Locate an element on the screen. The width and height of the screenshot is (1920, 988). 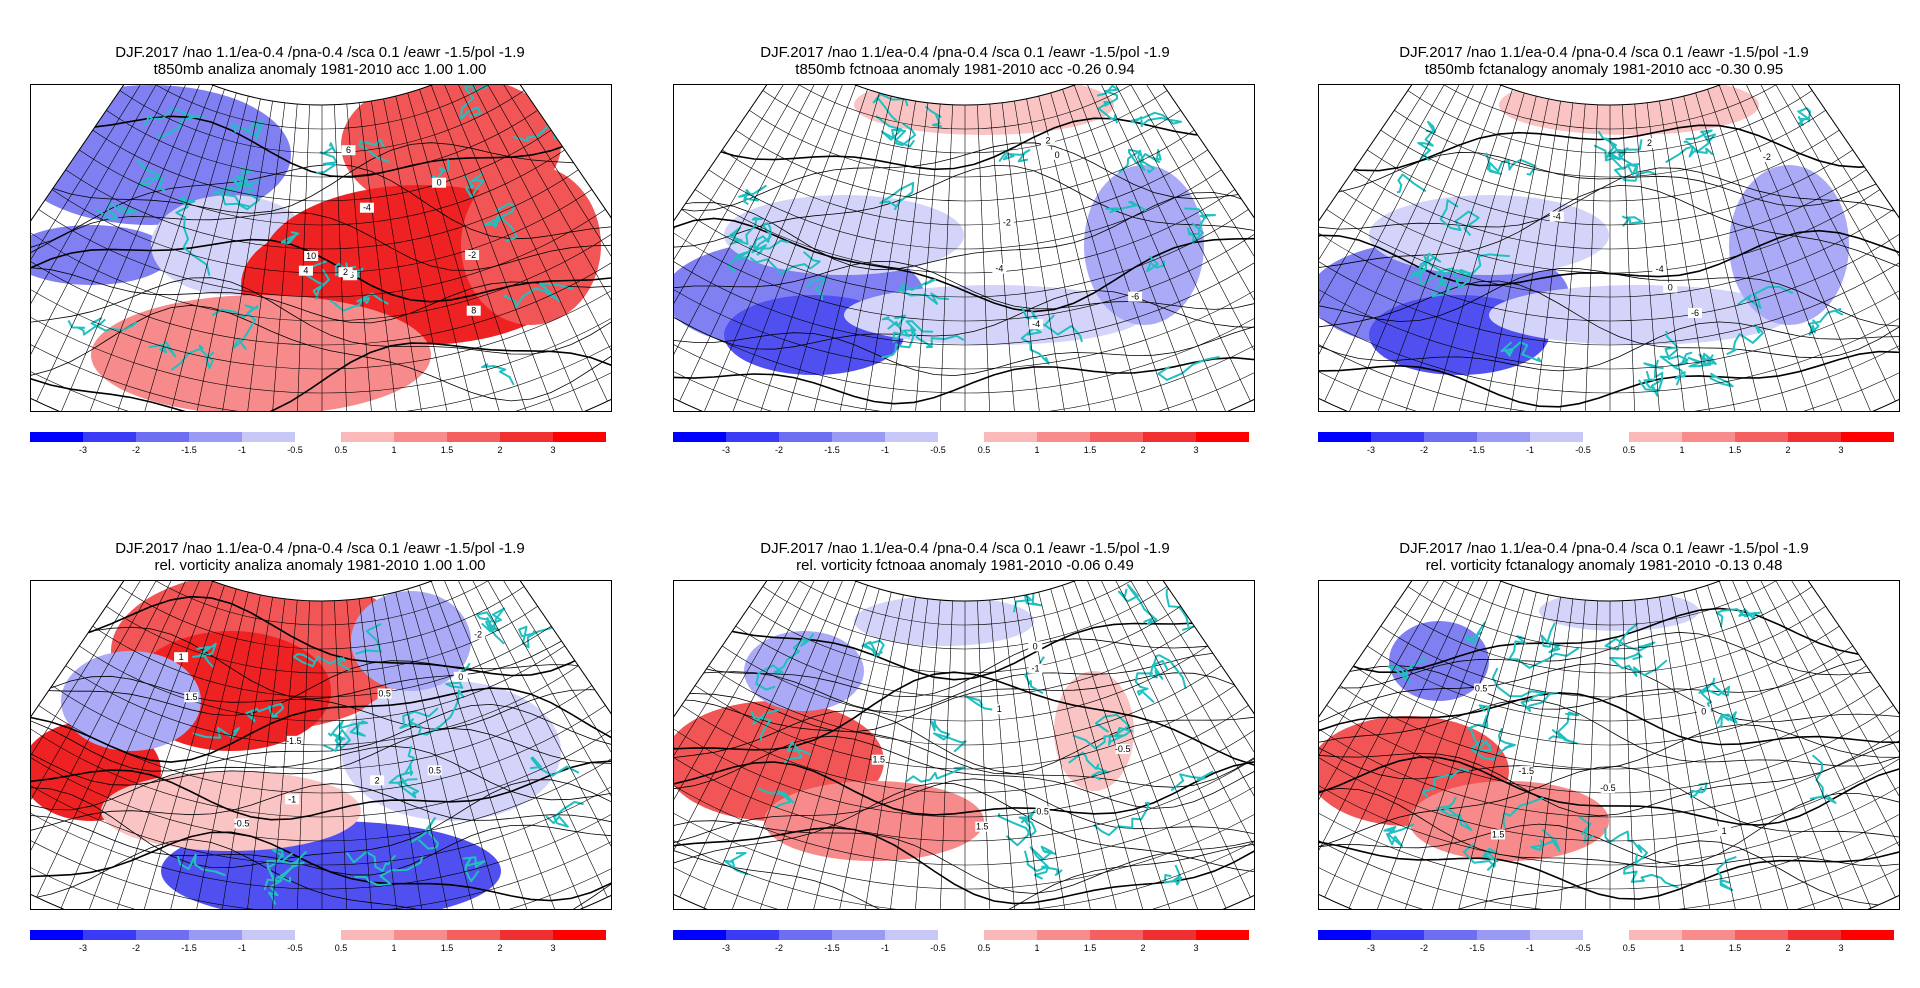
contour-label: 2 is located at coordinates (345, 272).